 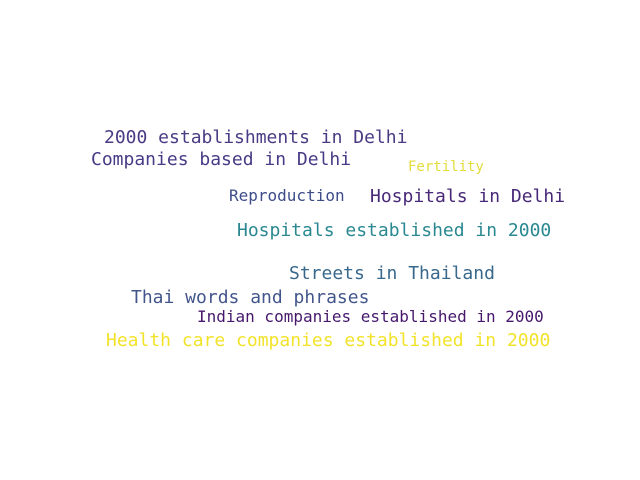 What do you see at coordinates (468, 196) in the screenshot?
I see `word-hospitals-in-delhi: Hospitals in Delhi` at bounding box center [468, 196].